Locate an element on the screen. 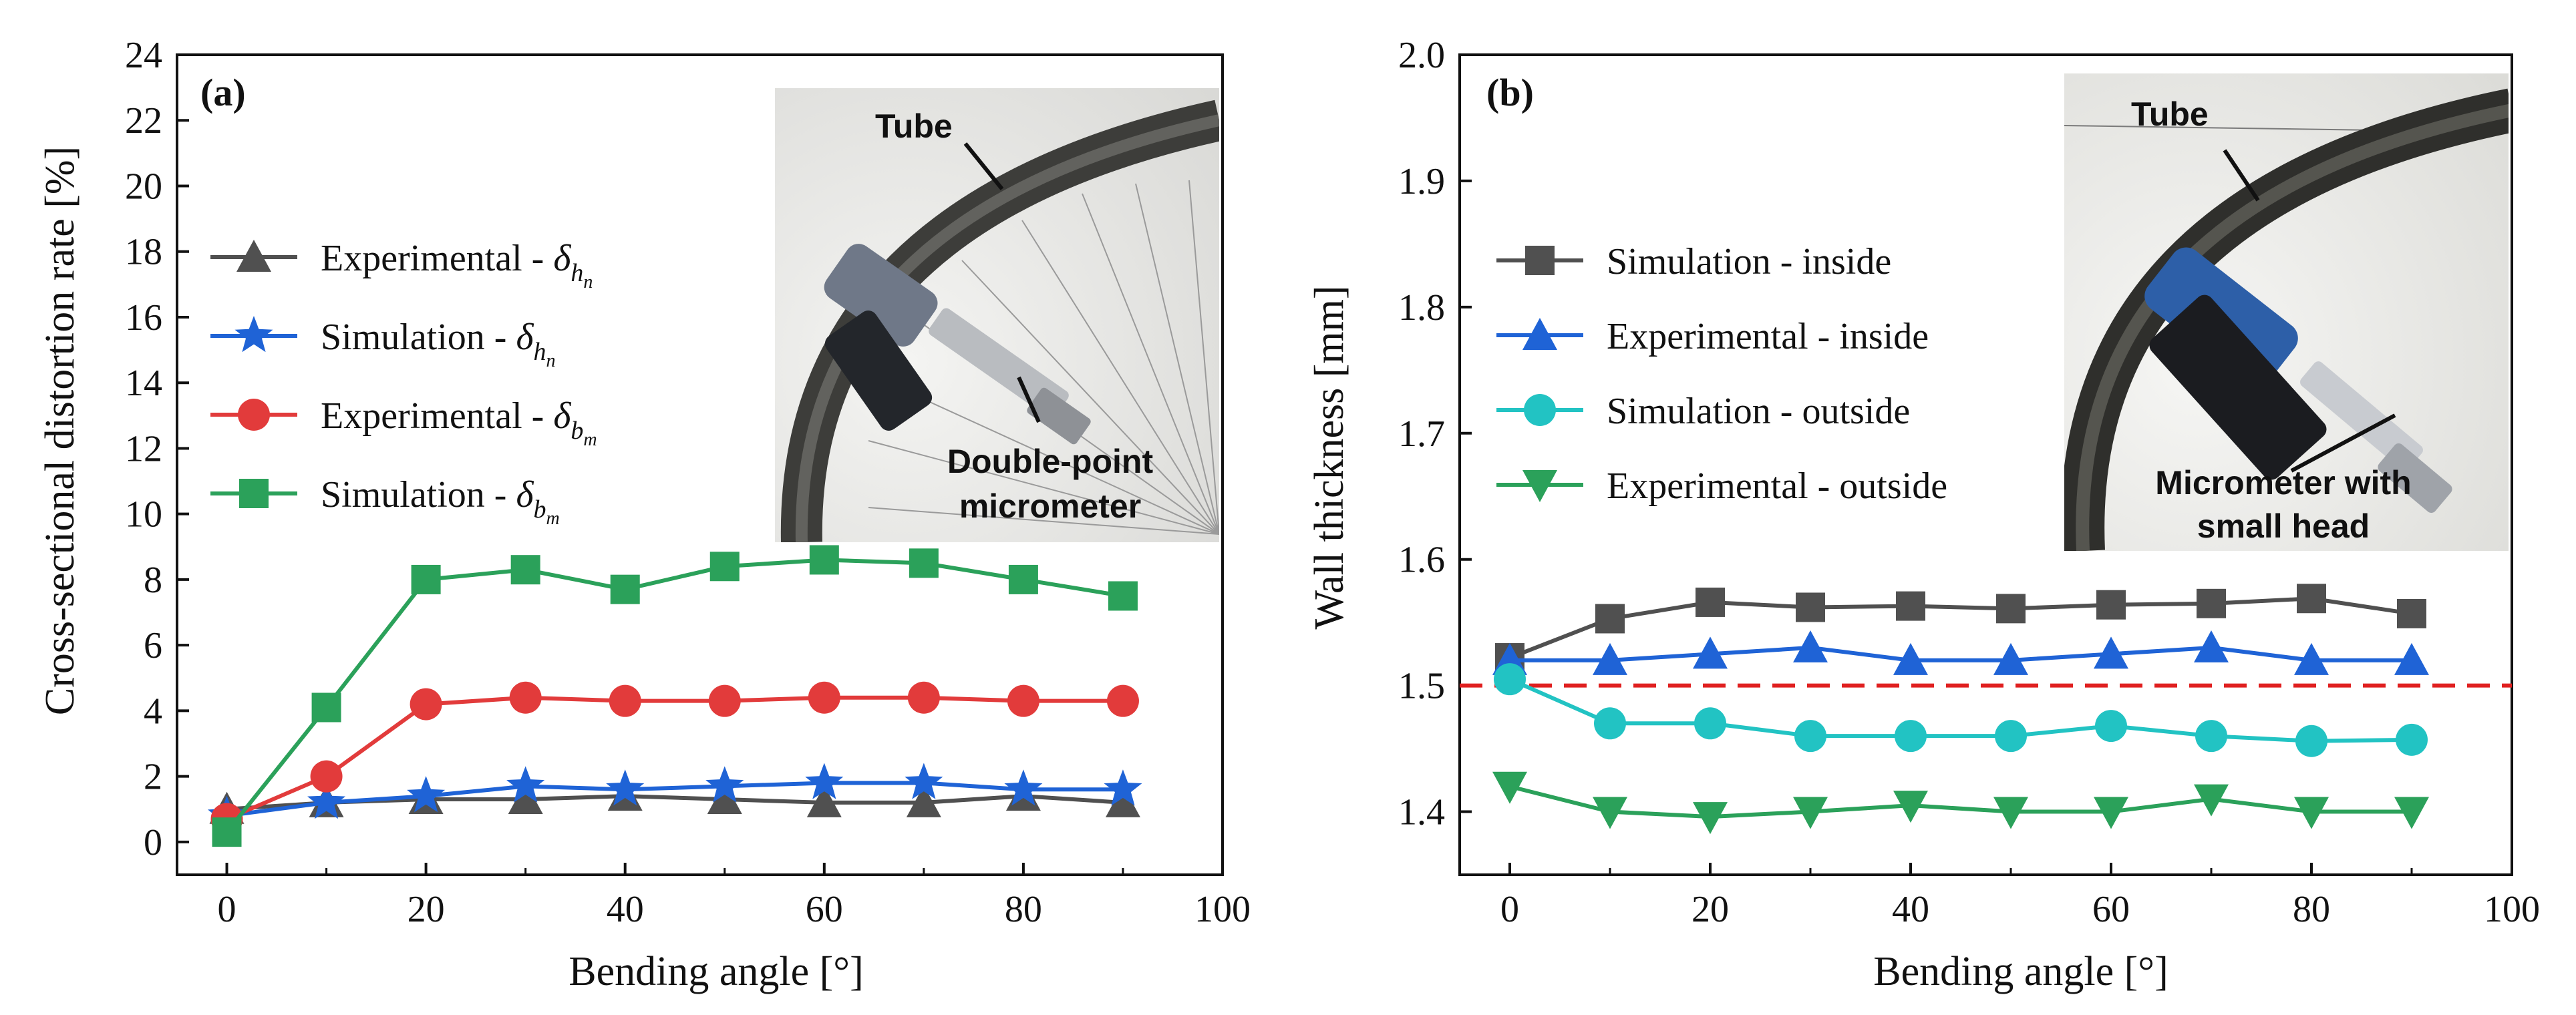  x-tick-label: 20 is located at coordinates (426, 909).